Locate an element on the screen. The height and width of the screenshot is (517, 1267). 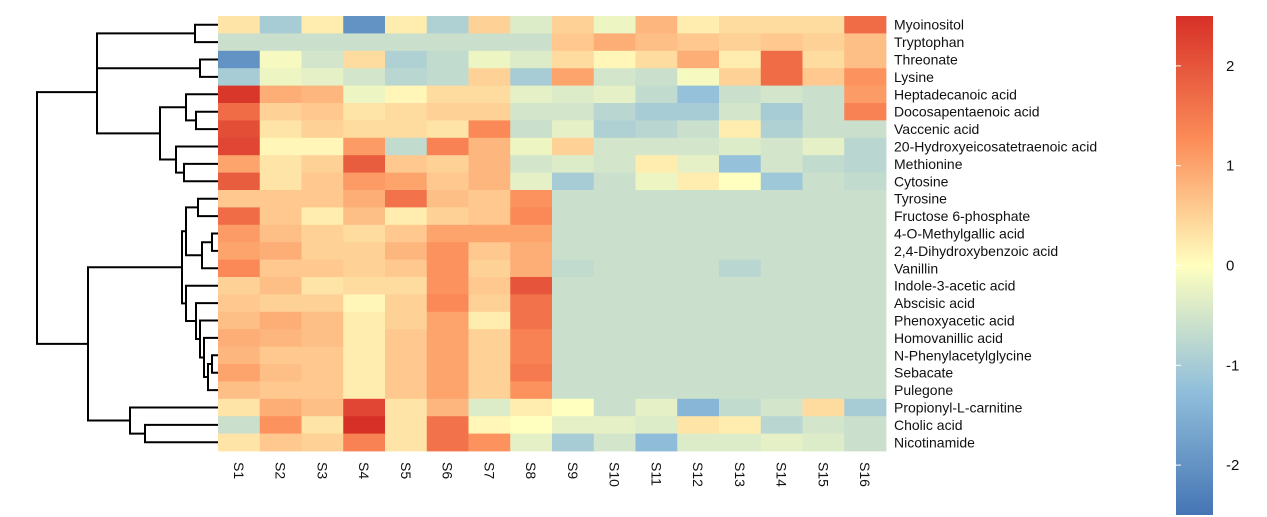
row-label: Indole-3-acetic acid is located at coordinates (954, 286).